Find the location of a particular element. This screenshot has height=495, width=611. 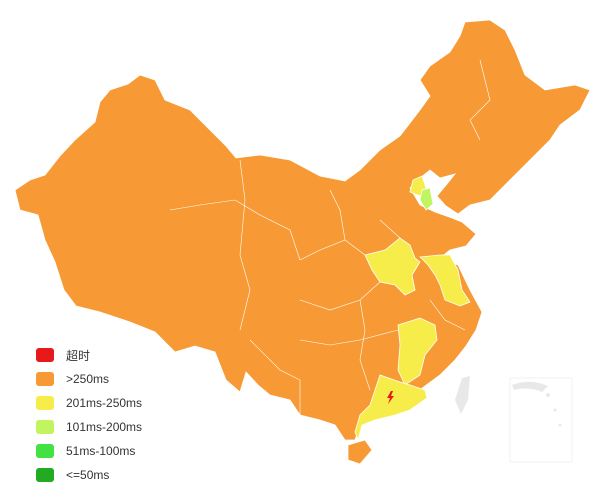

legend-item-51-100: 51ms-100ms is located at coordinates (89, 451).